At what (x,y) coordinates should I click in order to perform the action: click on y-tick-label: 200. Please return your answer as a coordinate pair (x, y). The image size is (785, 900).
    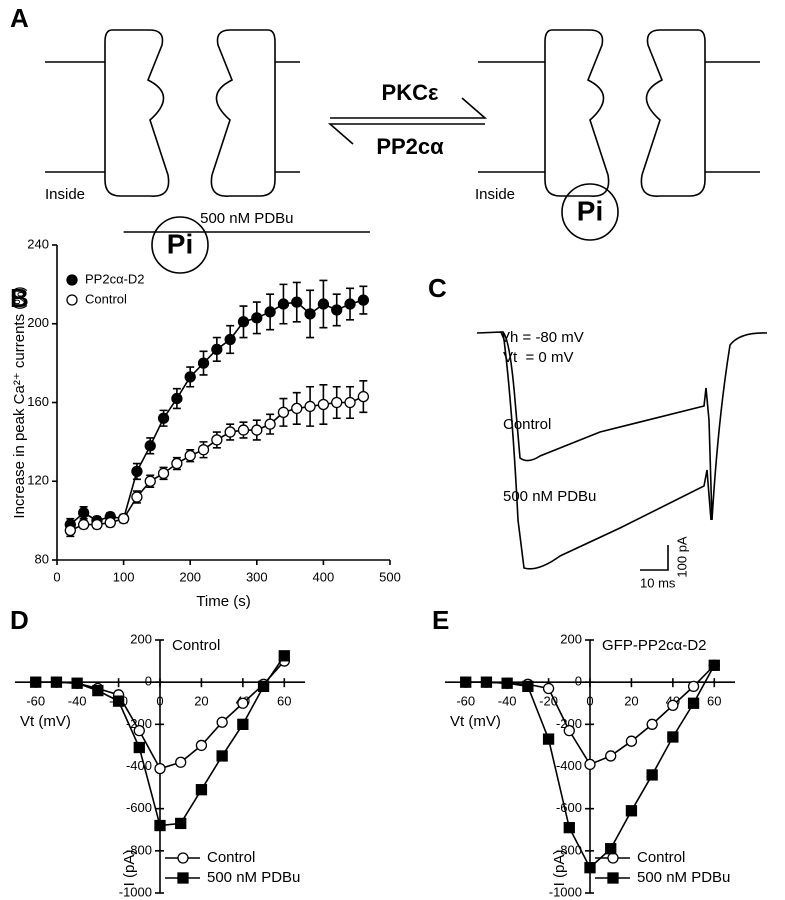
    Looking at the image, I should click on (571, 638).